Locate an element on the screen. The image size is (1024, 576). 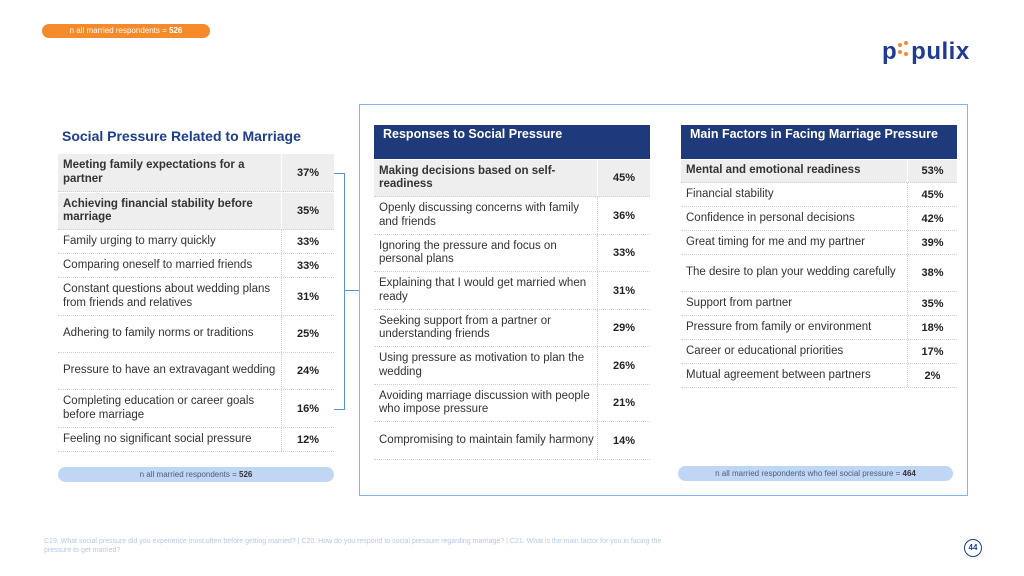
row-value: 16% is located at coordinates (307, 408).